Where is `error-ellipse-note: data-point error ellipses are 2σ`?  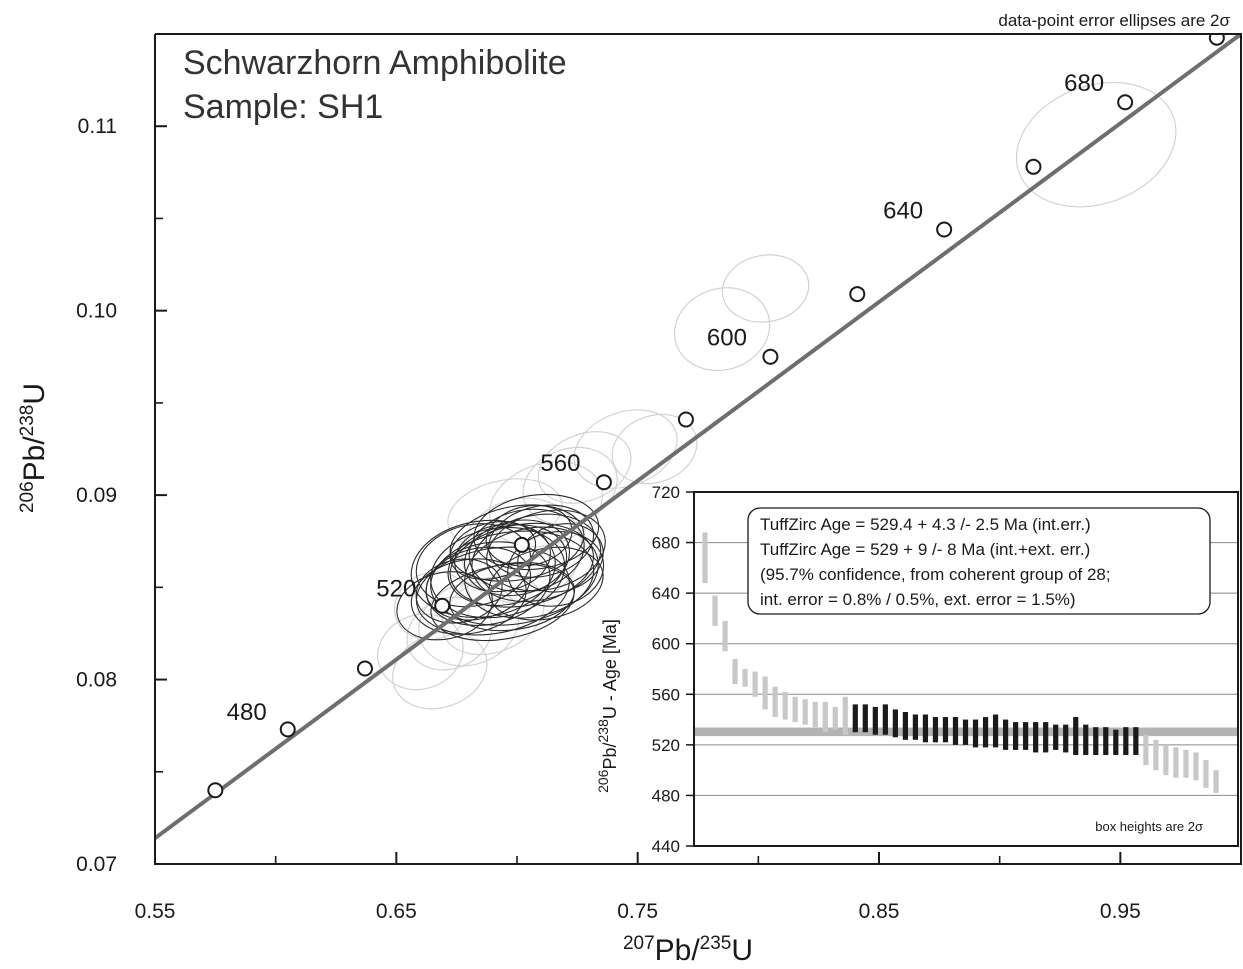
error-ellipse-note: data-point error ellipses are 2σ is located at coordinates (1114, 20).